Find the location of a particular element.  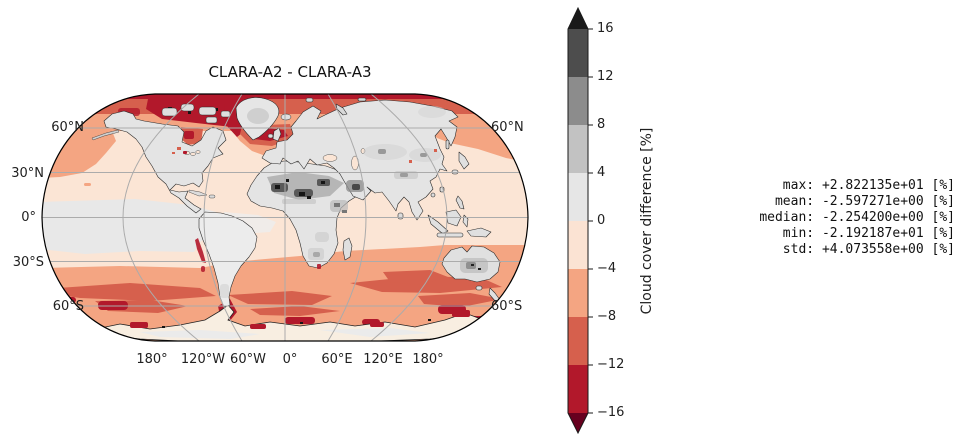

colorbar-under-arrow is located at coordinates (578, 423).